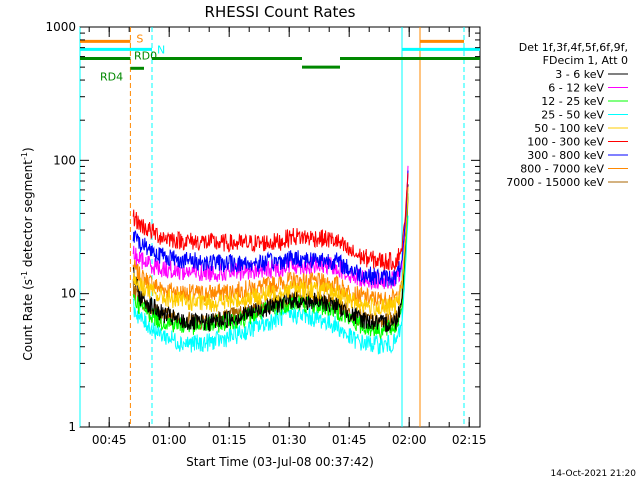  What do you see at coordinates (569, 128) in the screenshot?
I see `legend-entry-label: 50 - 100 keV` at bounding box center [569, 128].